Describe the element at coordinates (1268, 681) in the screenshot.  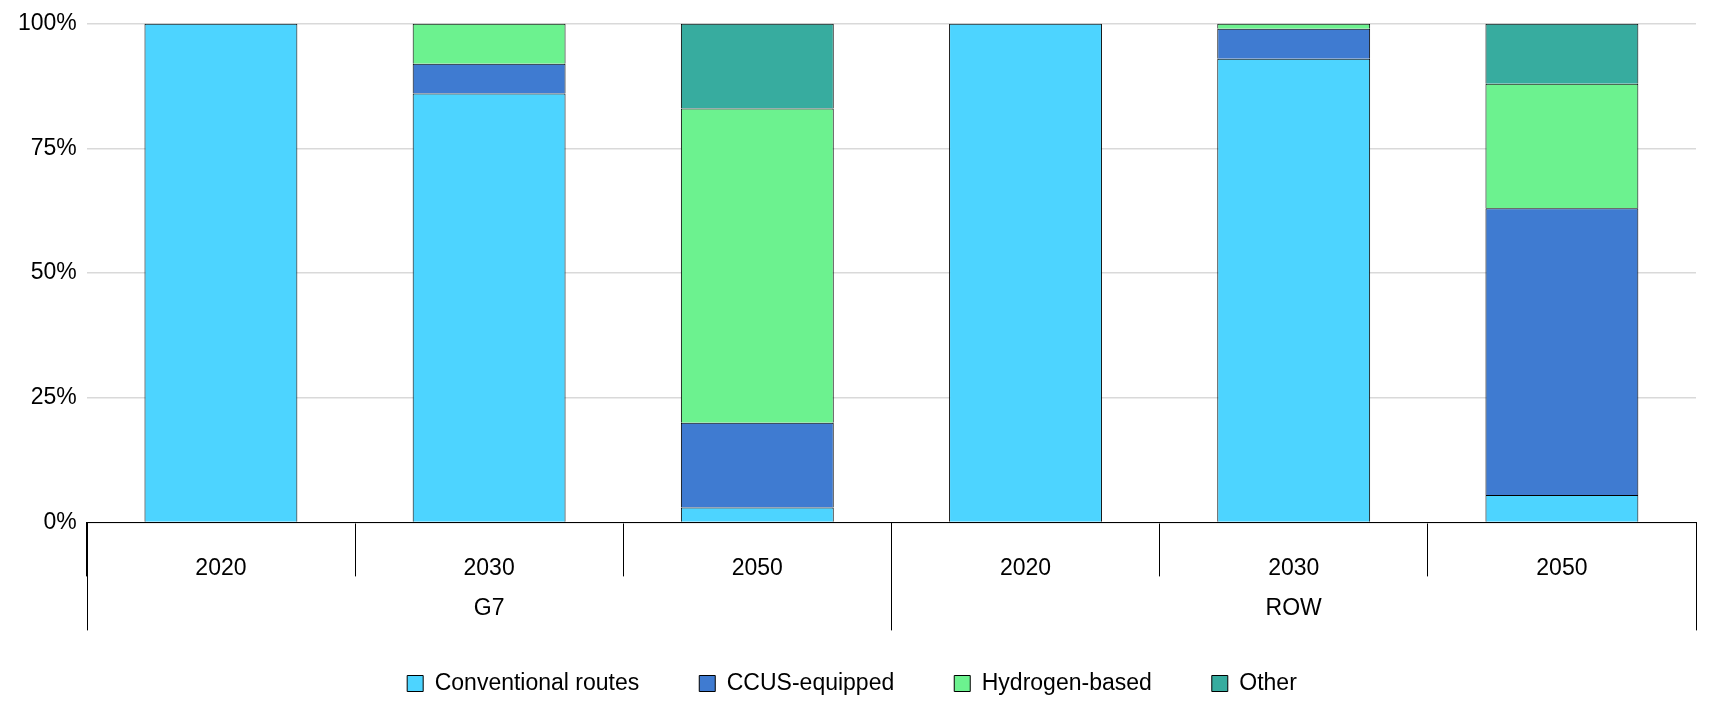
I see `legend-label: Other` at that location.